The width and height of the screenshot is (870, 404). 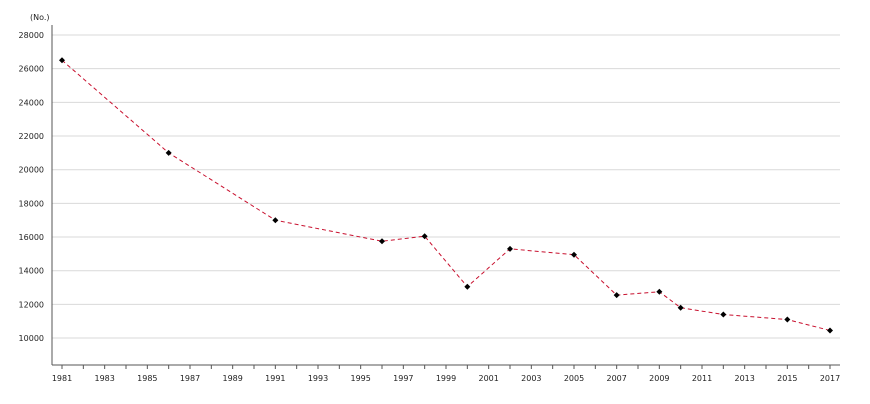 What do you see at coordinates (31, 237) in the screenshot?
I see `y-tick-label: 16000` at bounding box center [31, 237].